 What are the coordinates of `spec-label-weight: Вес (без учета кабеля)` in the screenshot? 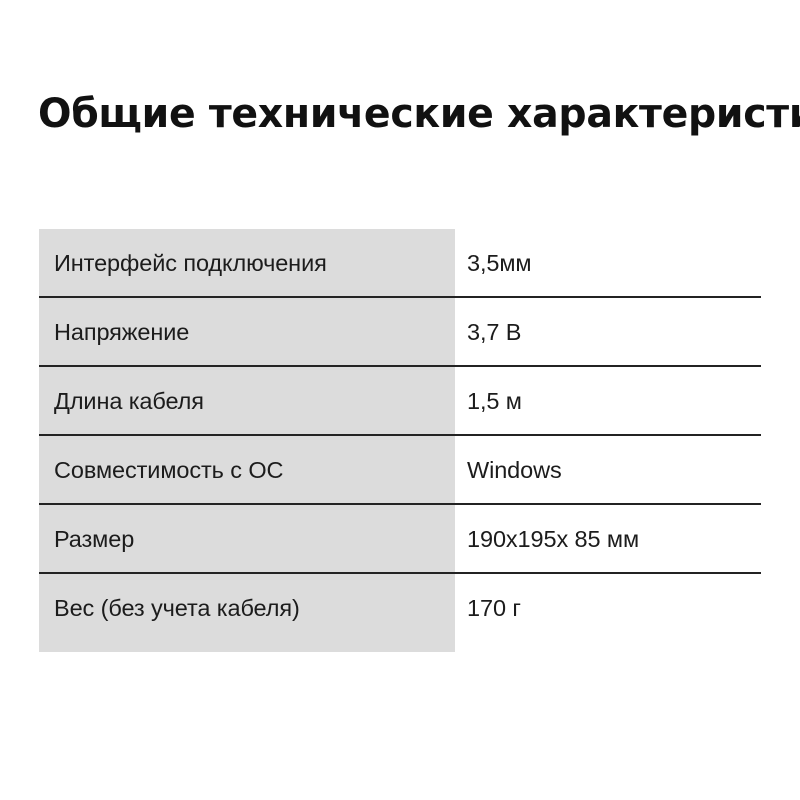 It's located at (177, 607).